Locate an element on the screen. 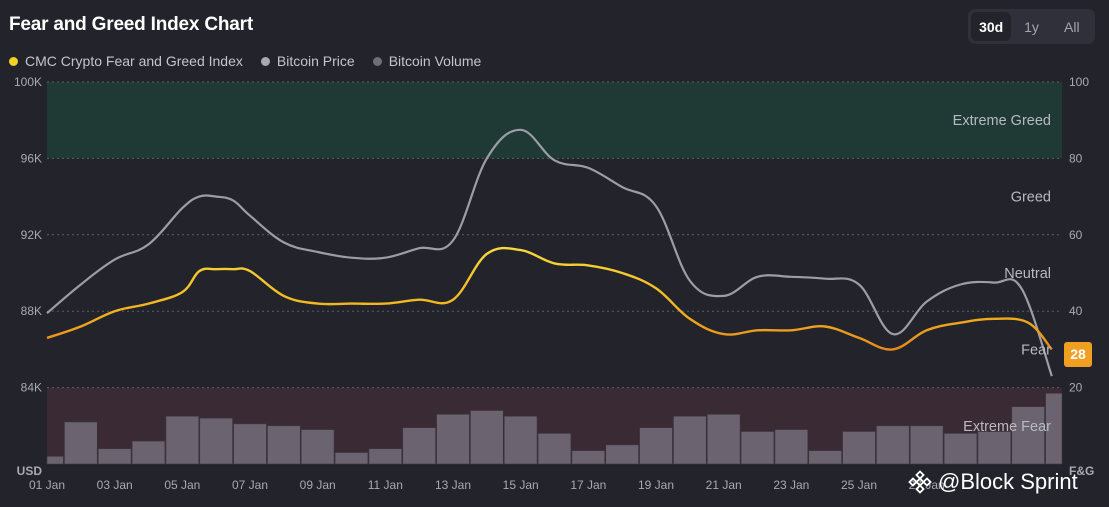 Image resolution: width=1109 pixels, height=507 pixels. current-value-badge is located at coordinates (1078, 354).